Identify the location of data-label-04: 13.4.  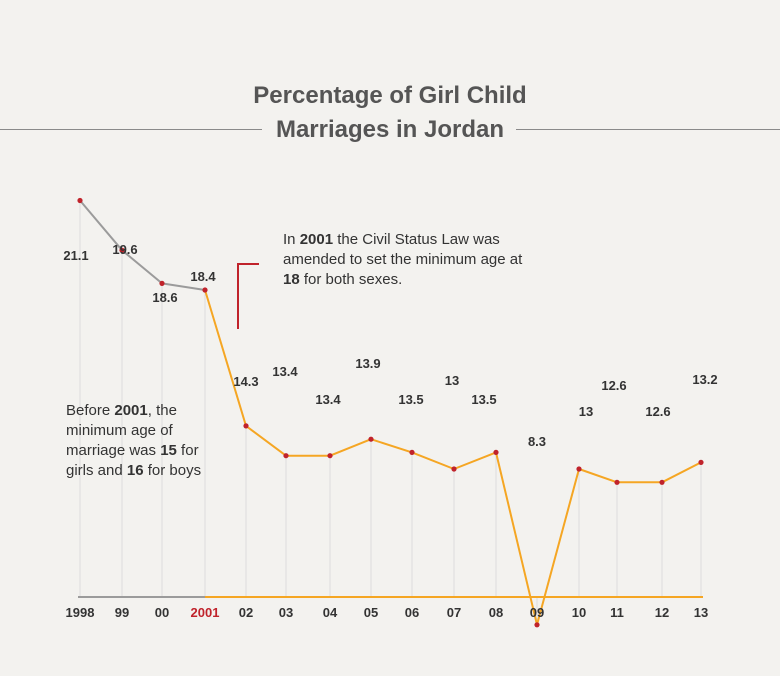
(328, 399).